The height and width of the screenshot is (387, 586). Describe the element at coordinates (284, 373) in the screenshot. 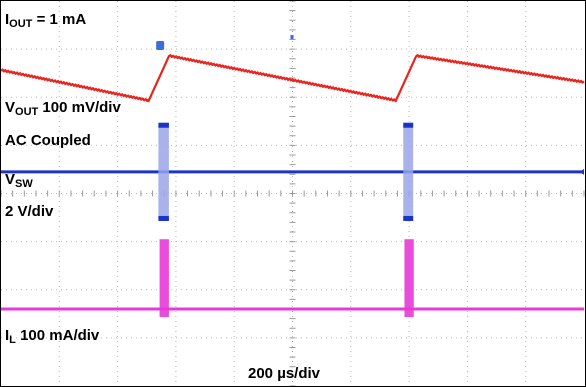

I see `timebase-label: 200 µs/div` at that location.